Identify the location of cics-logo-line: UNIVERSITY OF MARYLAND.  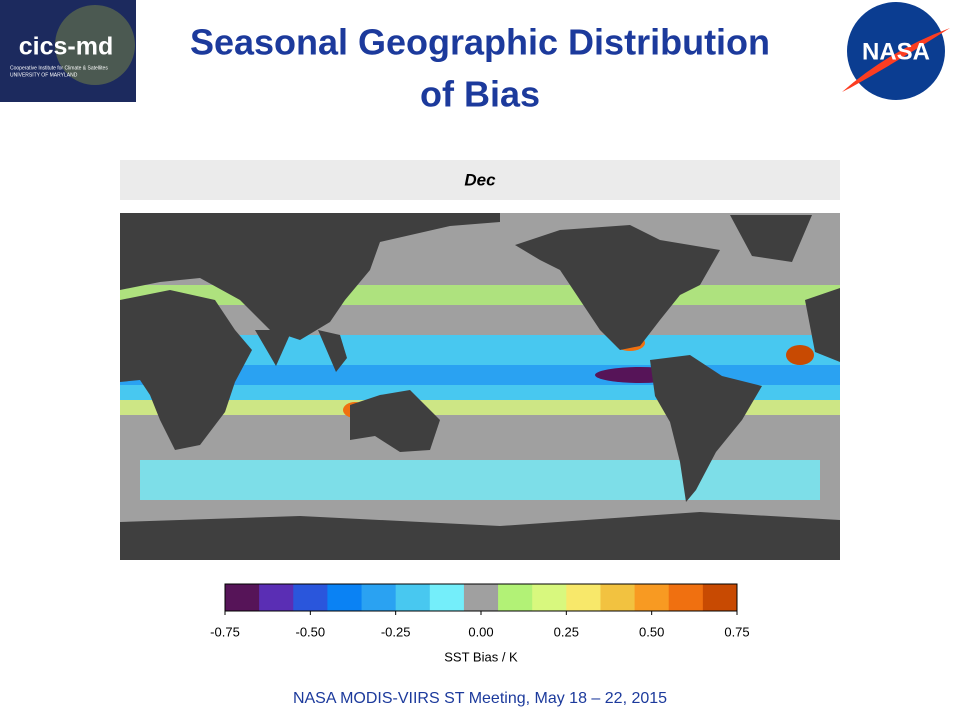
(44, 75).